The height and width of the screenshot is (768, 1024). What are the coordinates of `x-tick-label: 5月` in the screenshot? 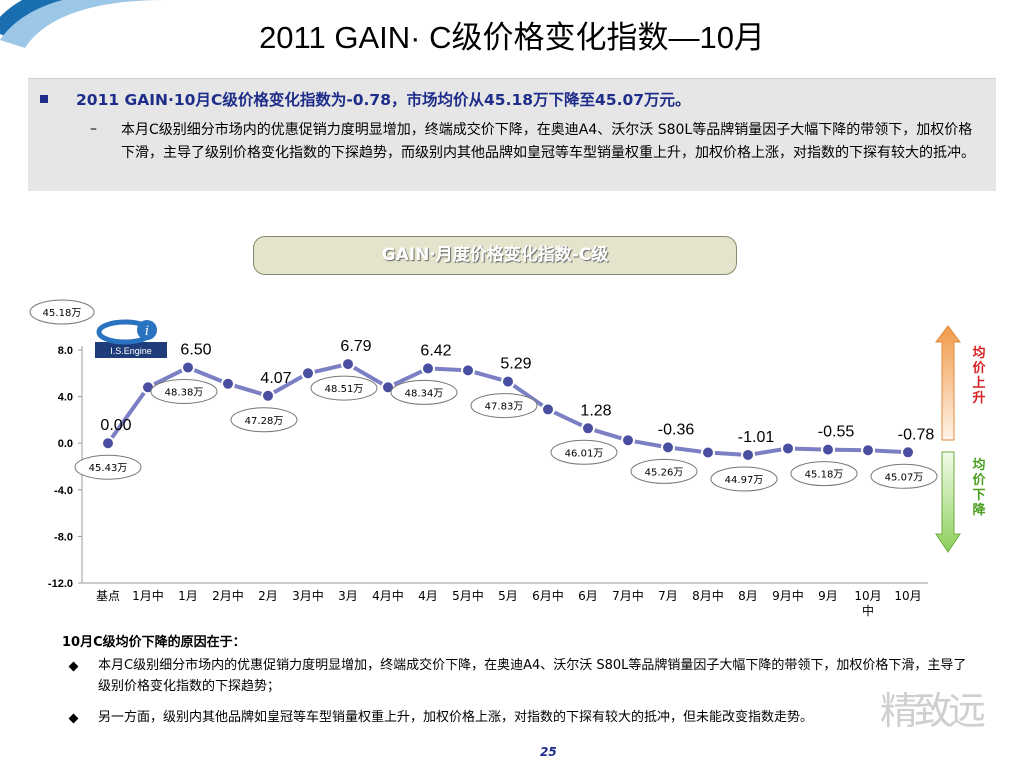 It's located at (508, 596).